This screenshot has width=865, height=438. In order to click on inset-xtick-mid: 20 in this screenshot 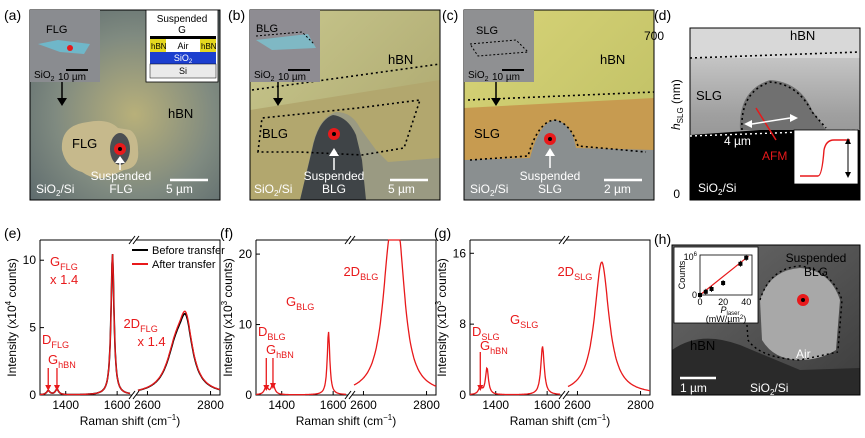, I will do `click(723, 302)`.